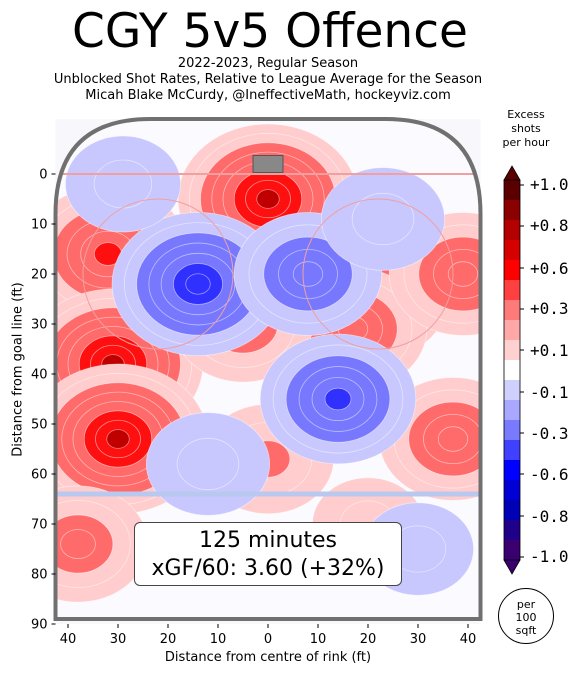 This screenshot has height=675, width=581. What do you see at coordinates (39, 575) in the screenshot?
I see `y-tick-label: 80` at bounding box center [39, 575].